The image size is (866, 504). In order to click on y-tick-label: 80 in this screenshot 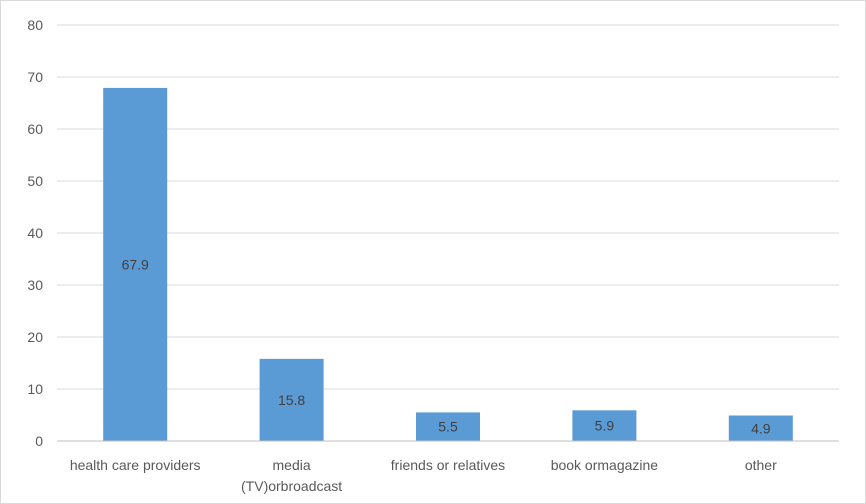, I will do `click(35, 25)`.